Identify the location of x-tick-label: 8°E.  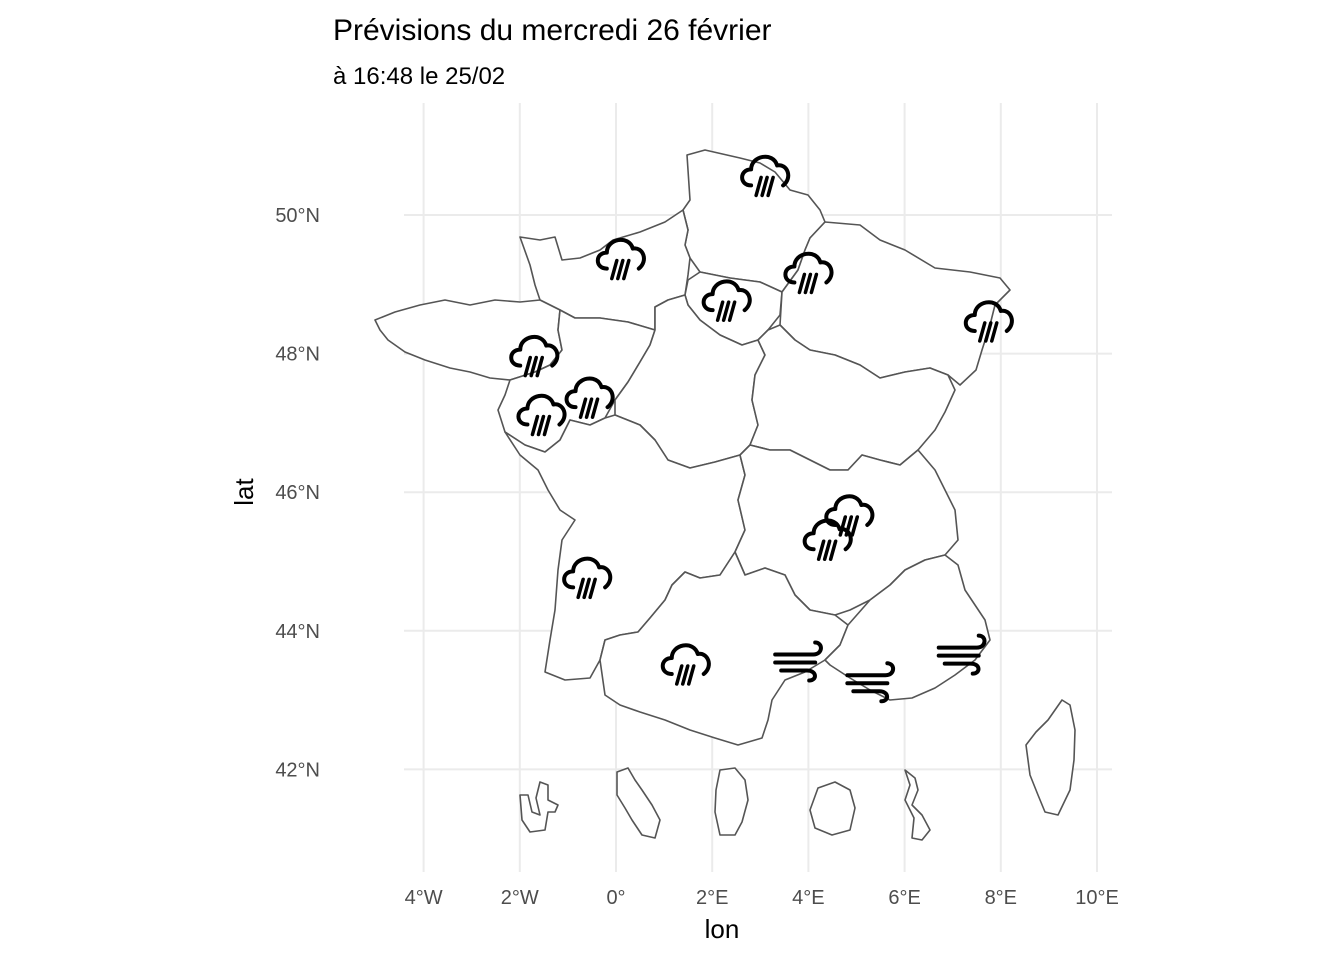
(1001, 898).